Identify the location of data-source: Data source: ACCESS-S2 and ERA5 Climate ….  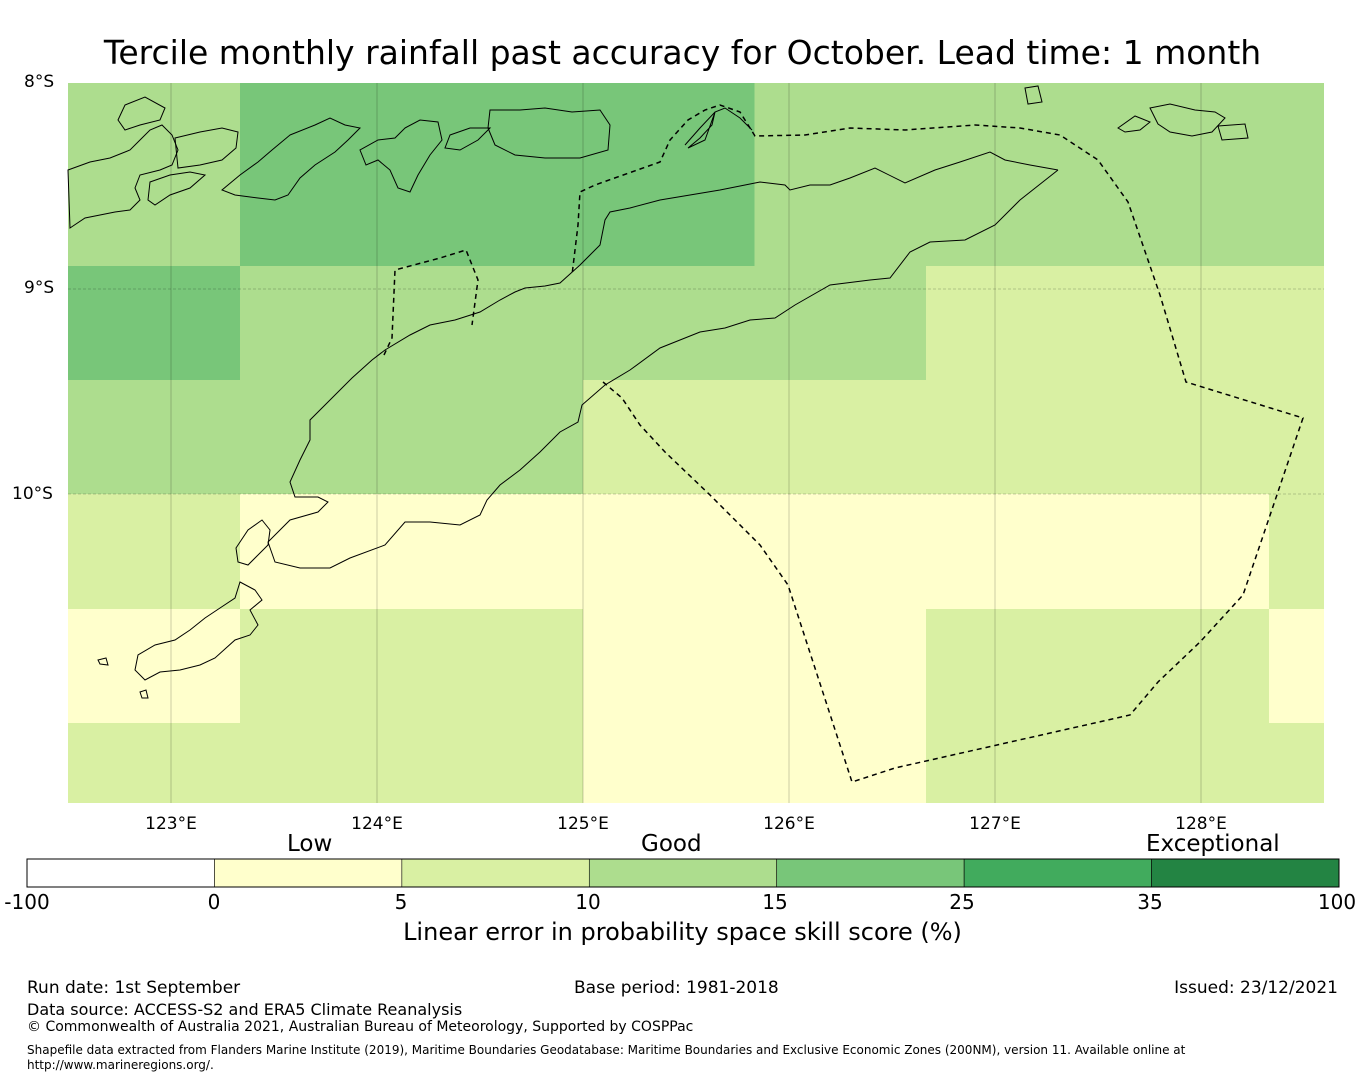
(245, 1009).